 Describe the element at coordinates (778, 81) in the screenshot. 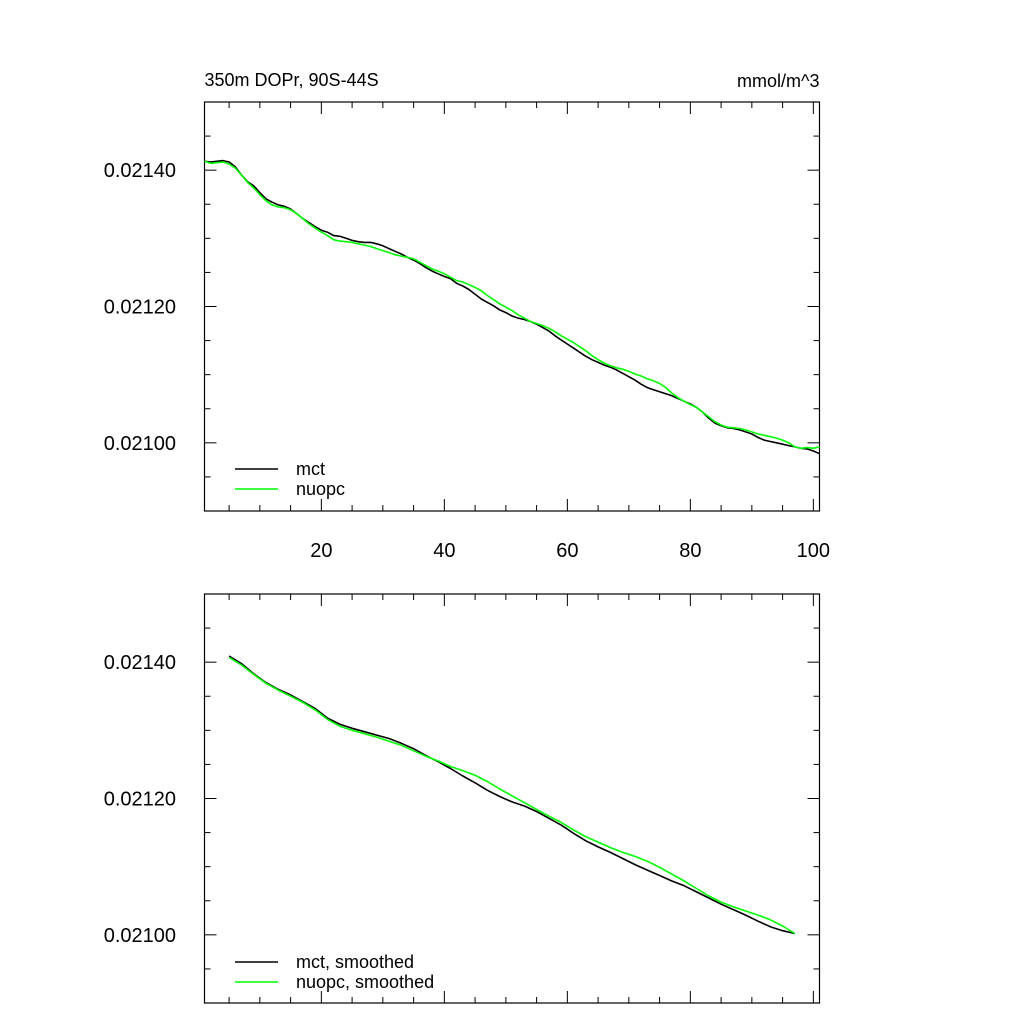

I see `chart1-units-label: mmol/m^3` at that location.